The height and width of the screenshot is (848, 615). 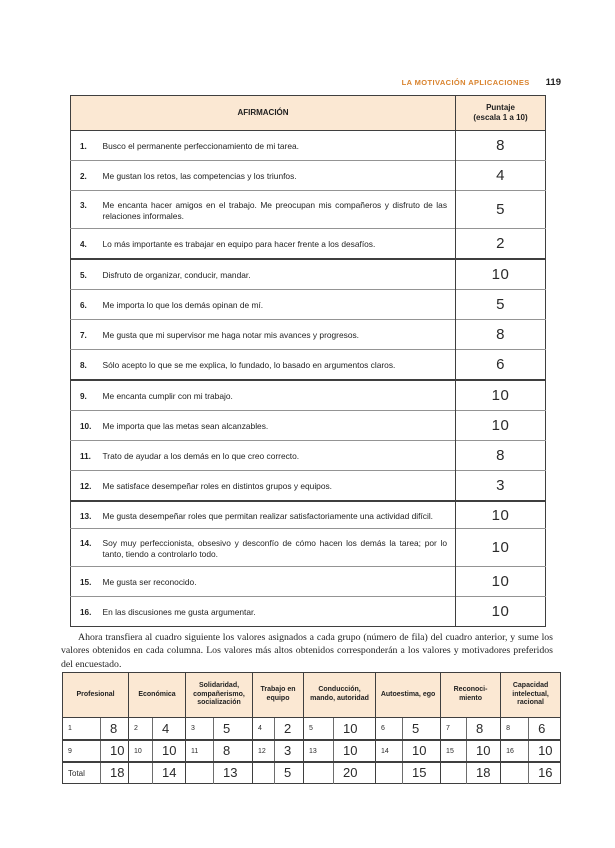 What do you see at coordinates (500, 334) in the screenshot?
I see `score-value: 8` at bounding box center [500, 334].